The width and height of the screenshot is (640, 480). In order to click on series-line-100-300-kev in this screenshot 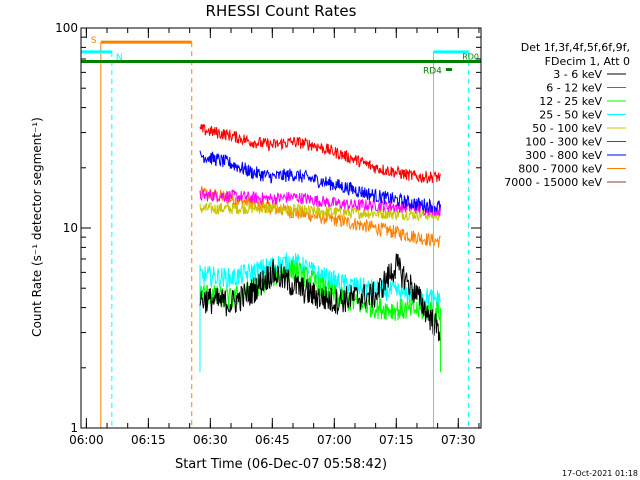, I will do `click(320, 154)`.